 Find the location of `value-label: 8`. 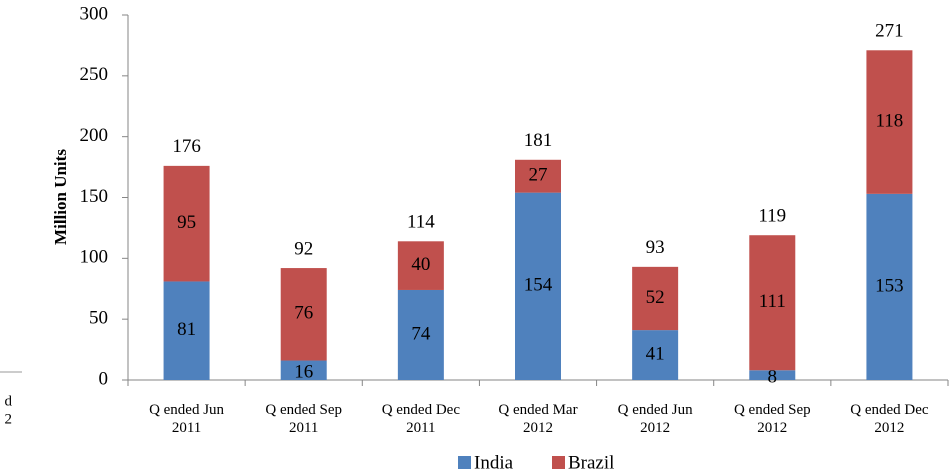

value-label: 8 is located at coordinates (773, 376).